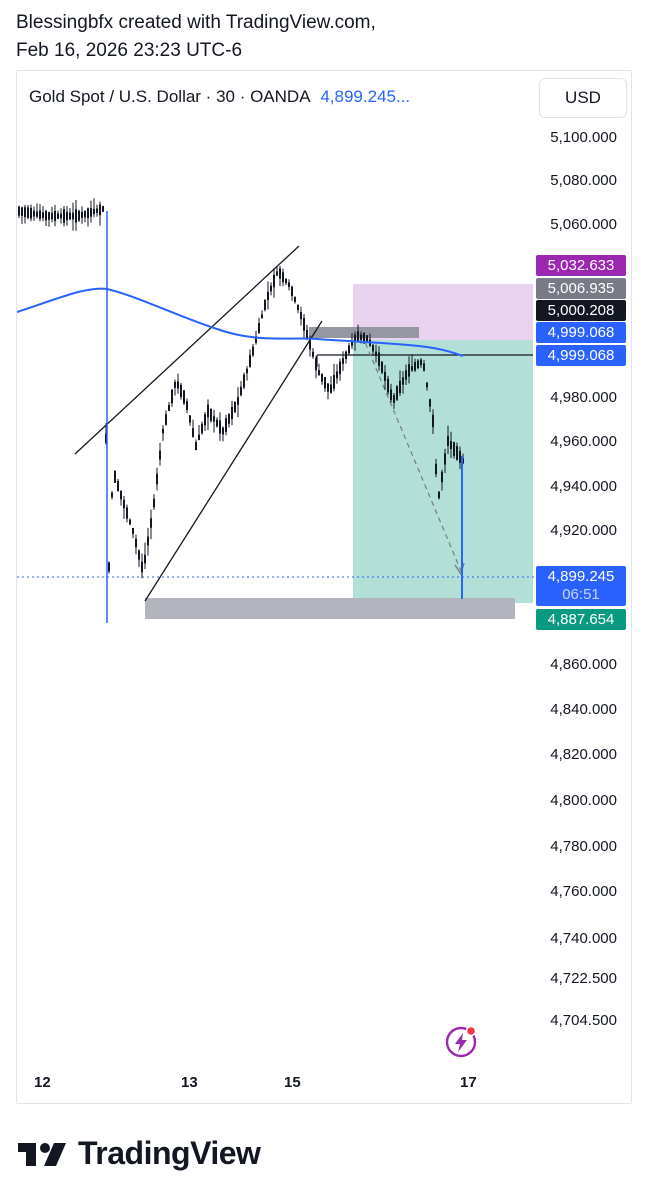 This screenshot has width=648, height=1200. What do you see at coordinates (581, 576) in the screenshot?
I see `current-price-value: 4,899.245` at bounding box center [581, 576].